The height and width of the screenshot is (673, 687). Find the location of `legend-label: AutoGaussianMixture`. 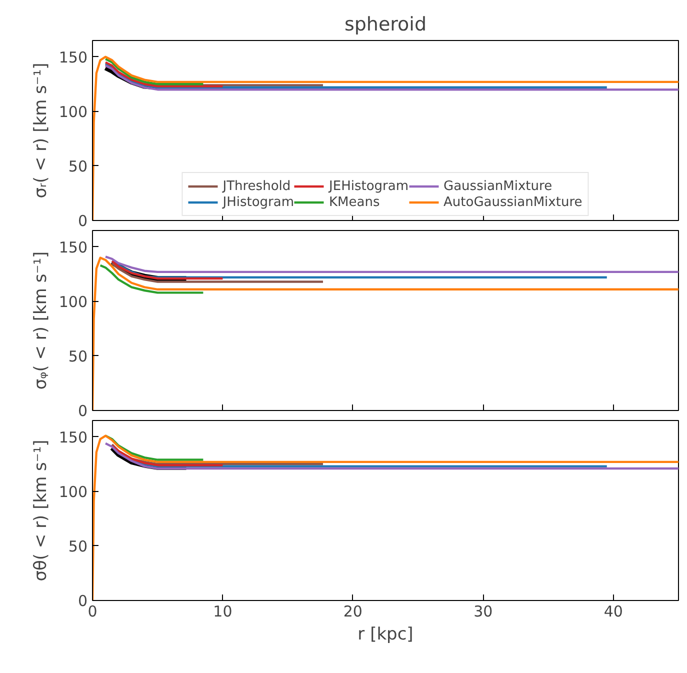

legend-label: AutoGaussianMixture is located at coordinates (513, 202).